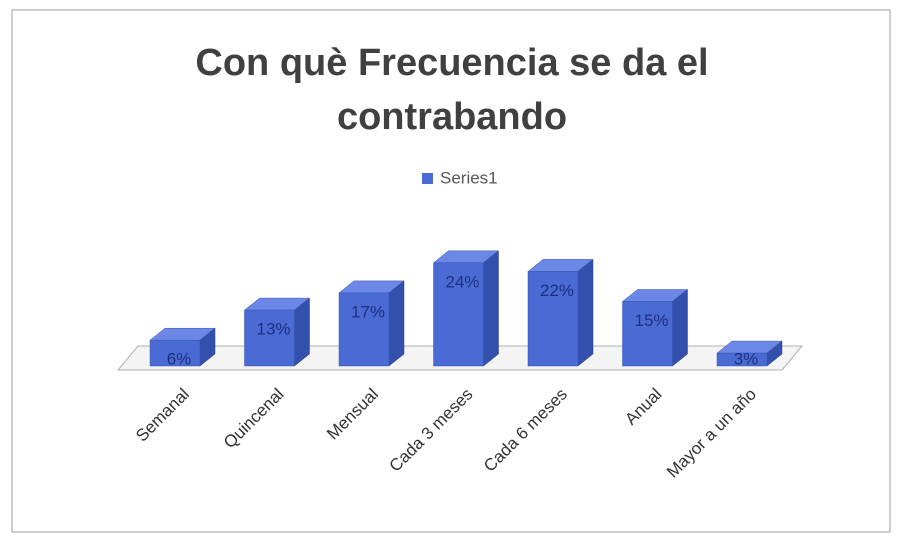 The image size is (905, 542). What do you see at coordinates (427, 178) in the screenshot?
I see `legend-swatch` at bounding box center [427, 178].